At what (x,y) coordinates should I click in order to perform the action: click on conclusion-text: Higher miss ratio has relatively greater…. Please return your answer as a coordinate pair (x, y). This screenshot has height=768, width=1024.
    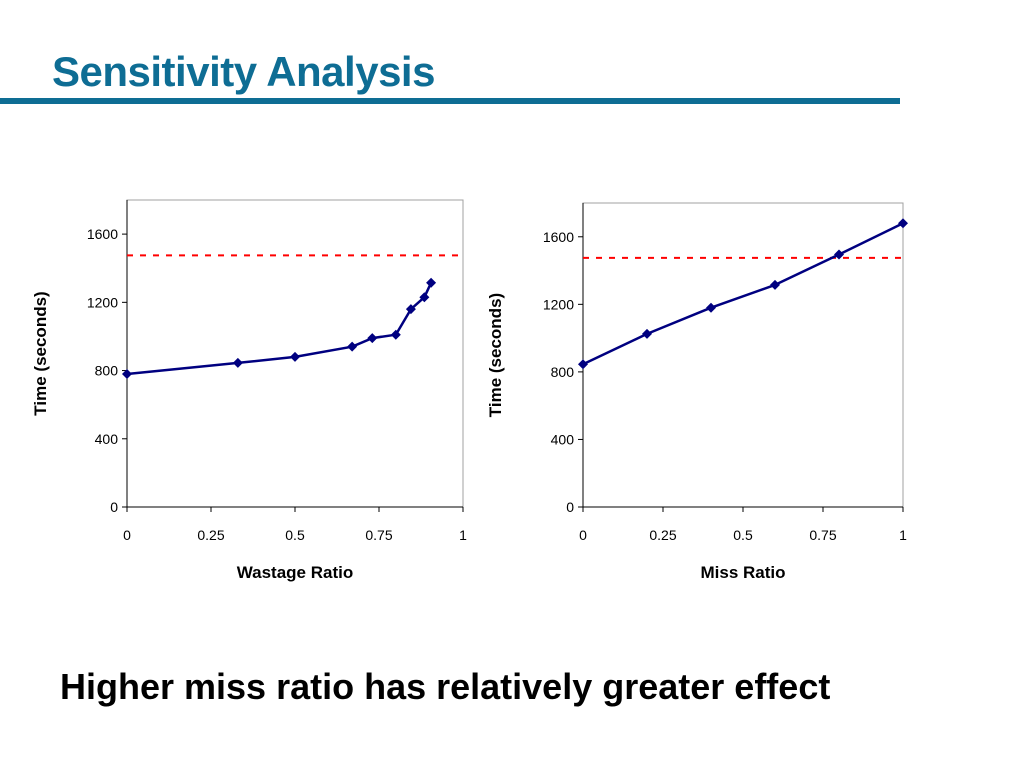
    Looking at the image, I should click on (445, 686).